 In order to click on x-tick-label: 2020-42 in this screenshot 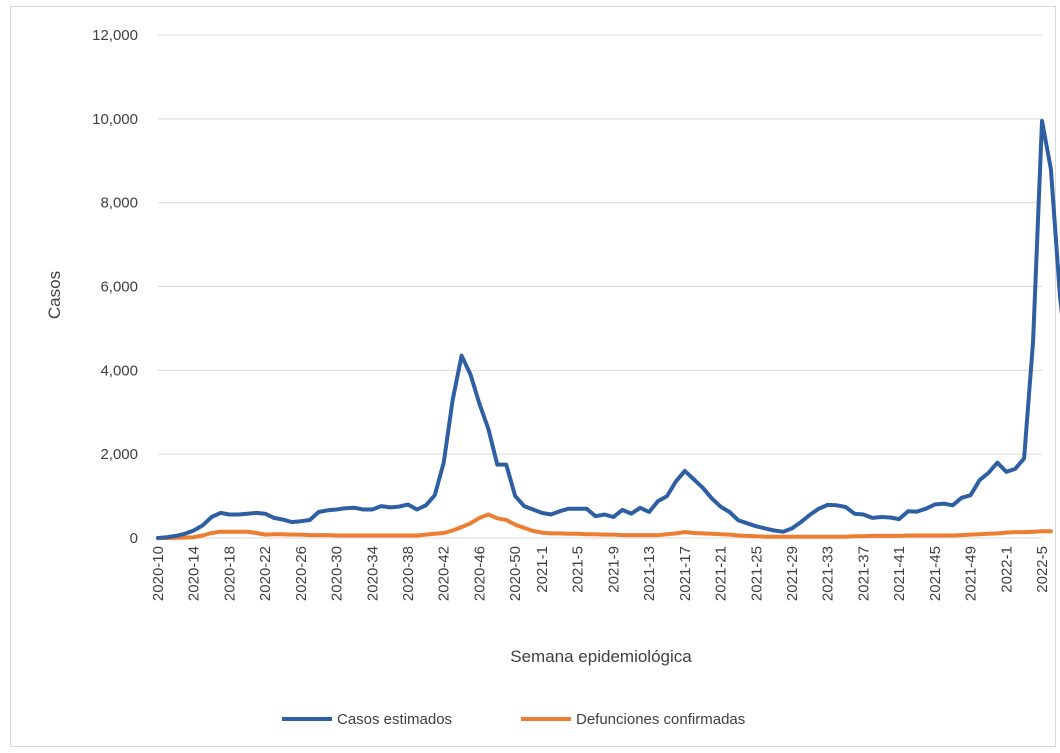, I will do `click(444, 573)`.